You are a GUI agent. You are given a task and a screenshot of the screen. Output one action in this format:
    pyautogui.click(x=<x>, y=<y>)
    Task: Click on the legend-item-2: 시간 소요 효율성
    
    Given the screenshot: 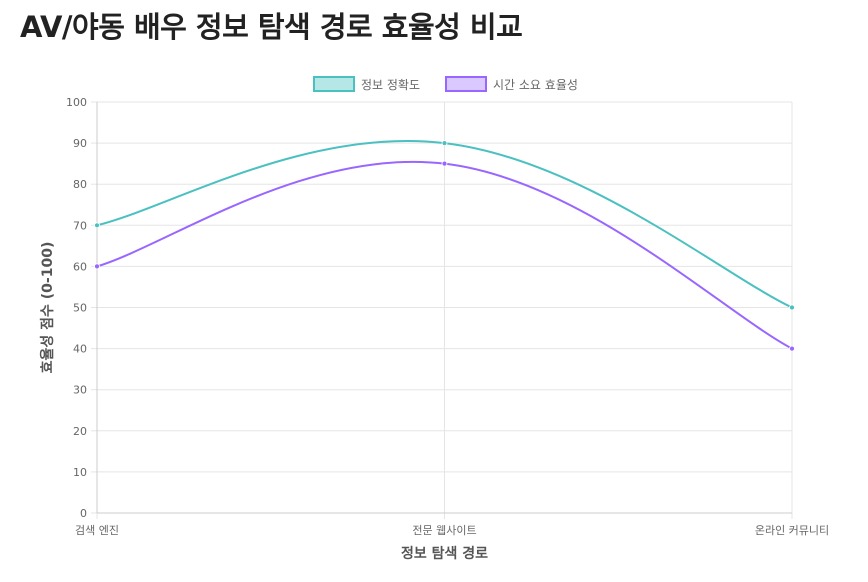 What is the action you would take?
    pyautogui.click(x=511, y=84)
    